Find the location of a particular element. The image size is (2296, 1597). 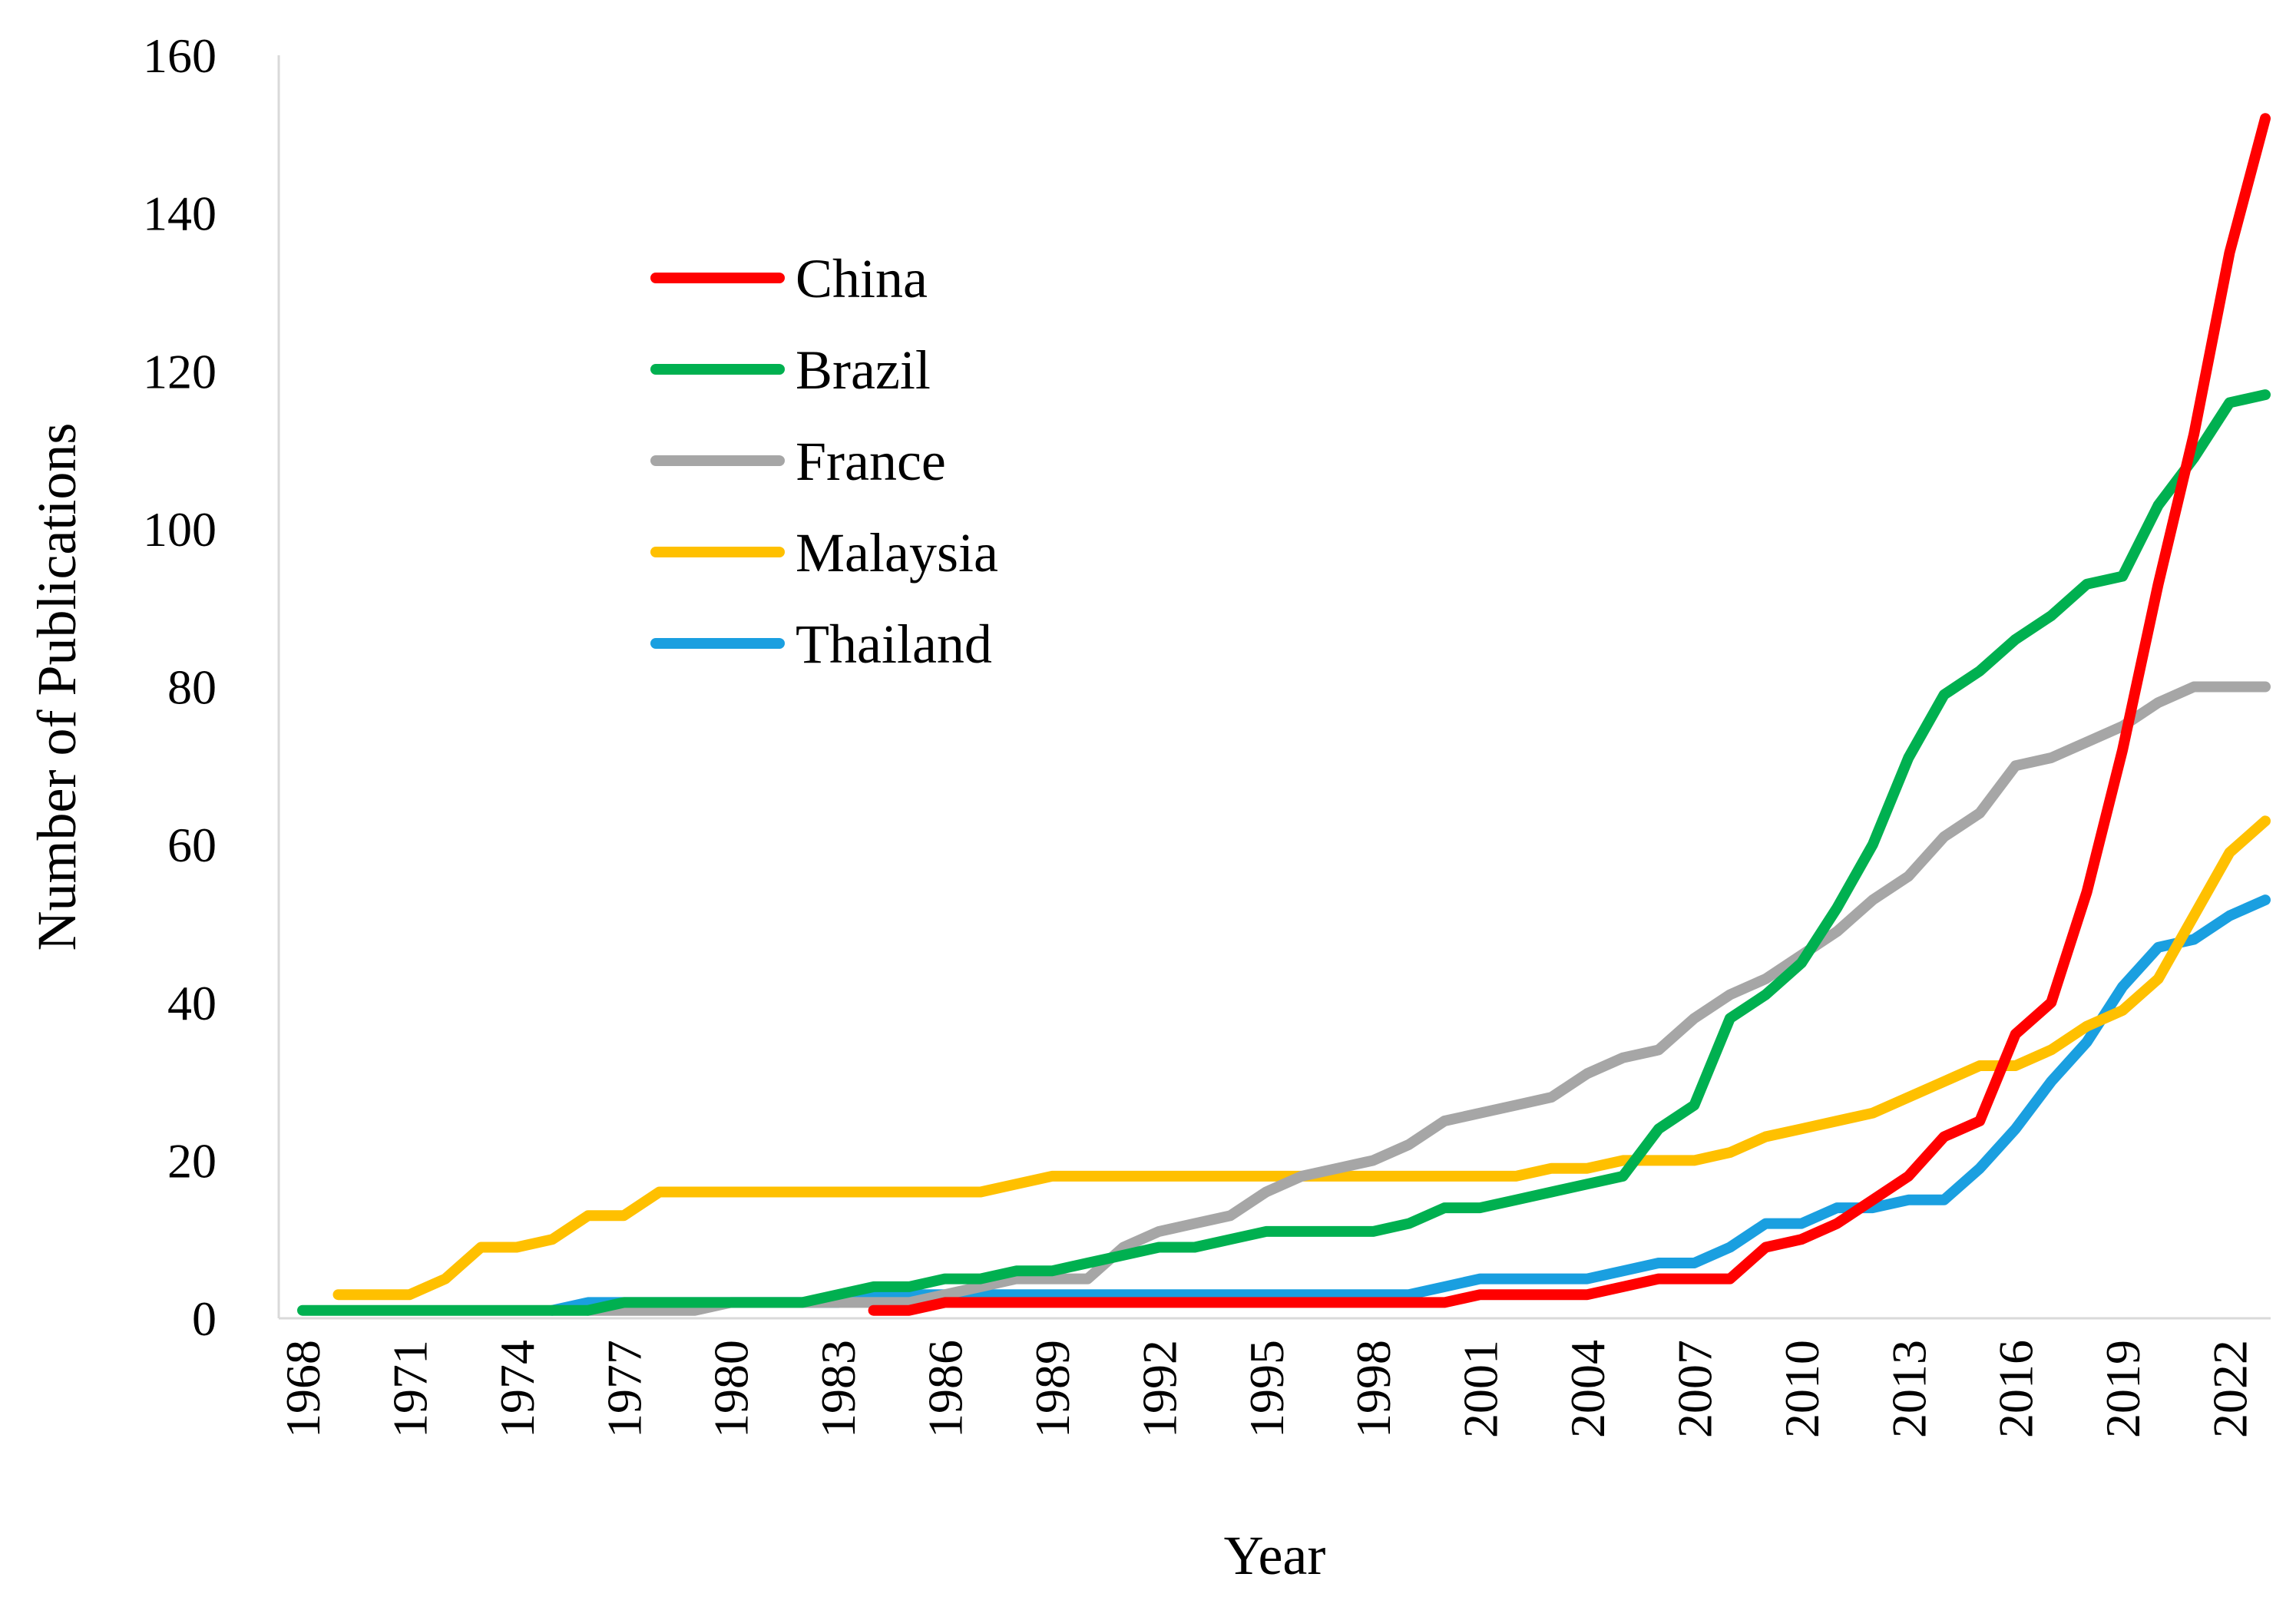

x-tick-label: 1971 is located at coordinates (409, 1389).